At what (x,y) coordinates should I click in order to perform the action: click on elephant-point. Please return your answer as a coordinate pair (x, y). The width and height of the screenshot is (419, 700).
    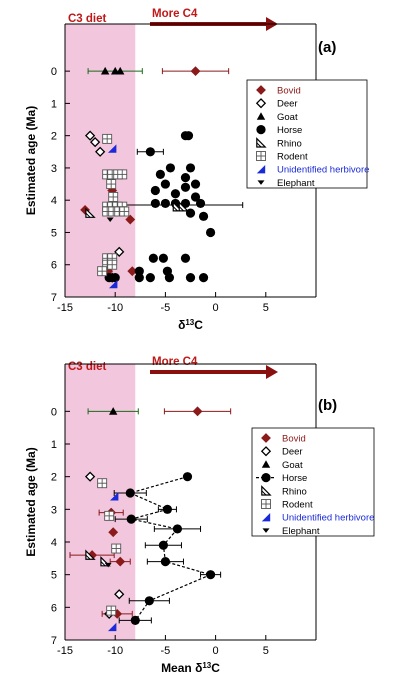
    Looking at the image, I should click on (110, 220).